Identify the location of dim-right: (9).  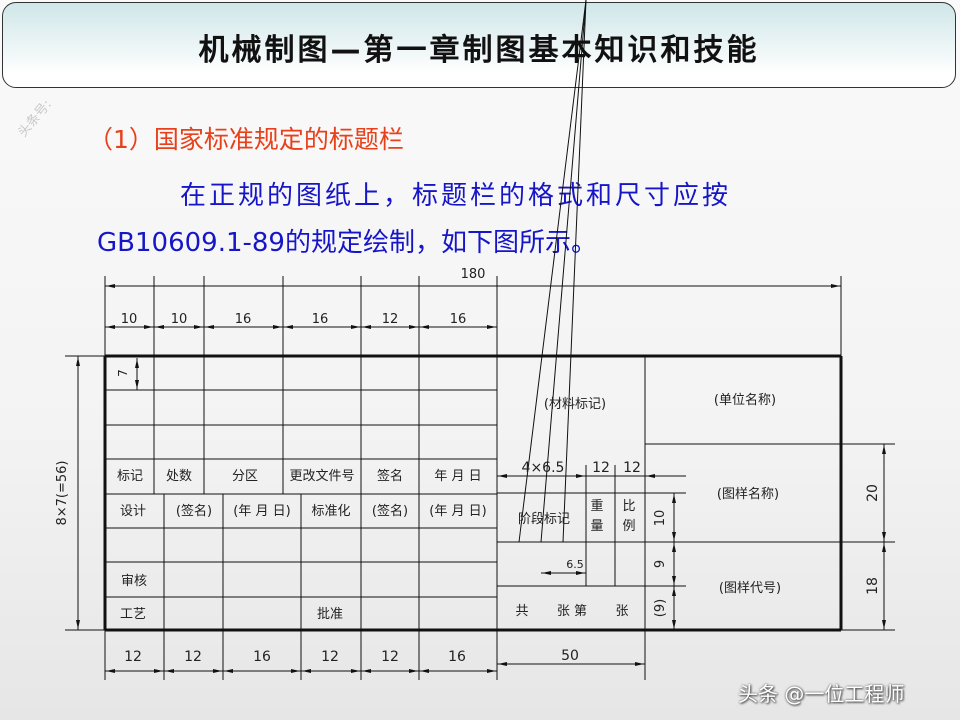
(660, 608).